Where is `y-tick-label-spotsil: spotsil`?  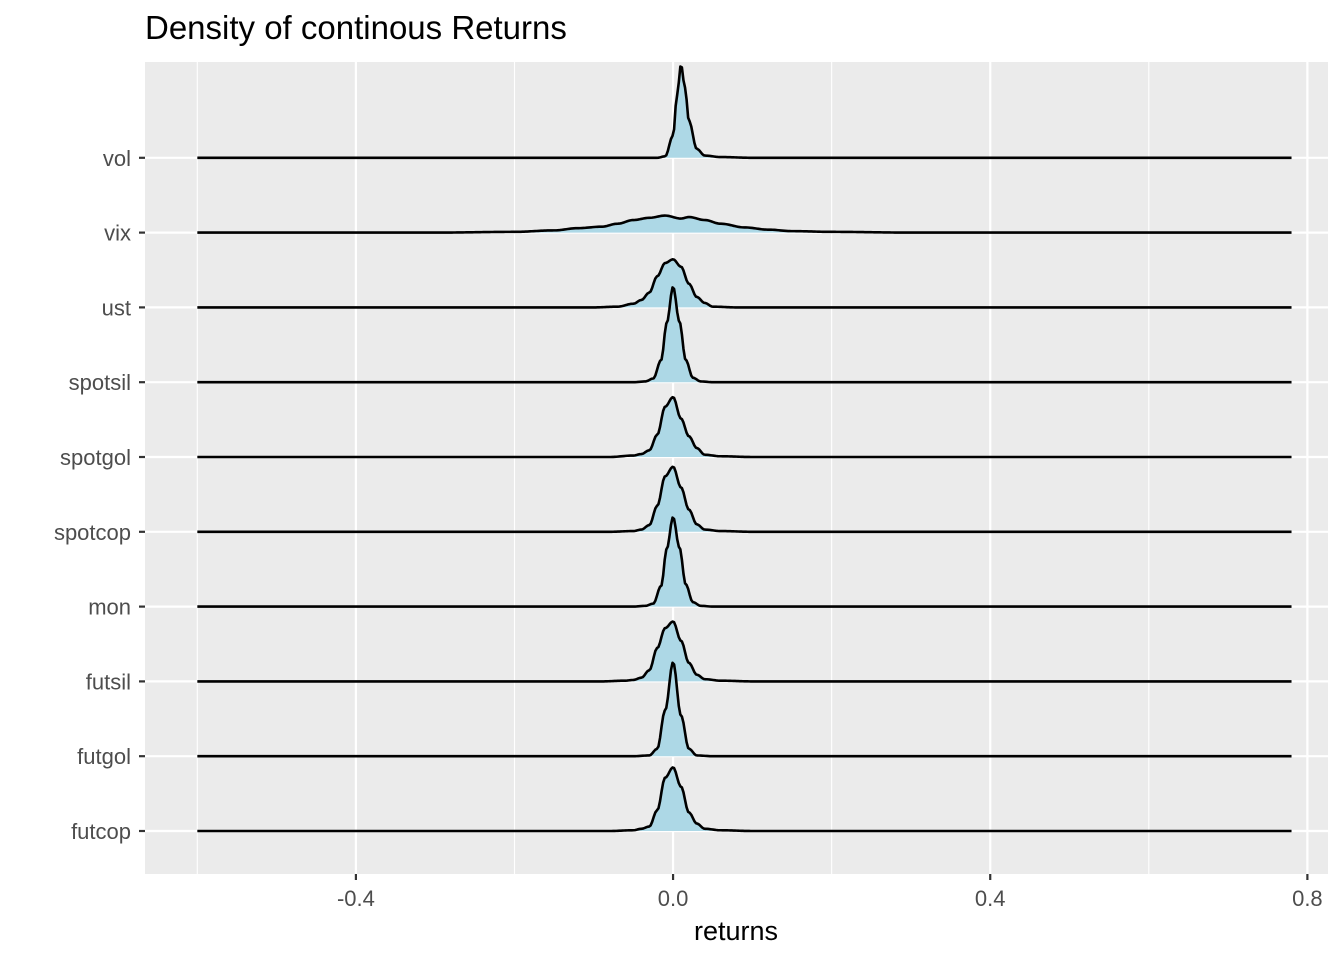 y-tick-label-spotsil: spotsil is located at coordinates (100, 382).